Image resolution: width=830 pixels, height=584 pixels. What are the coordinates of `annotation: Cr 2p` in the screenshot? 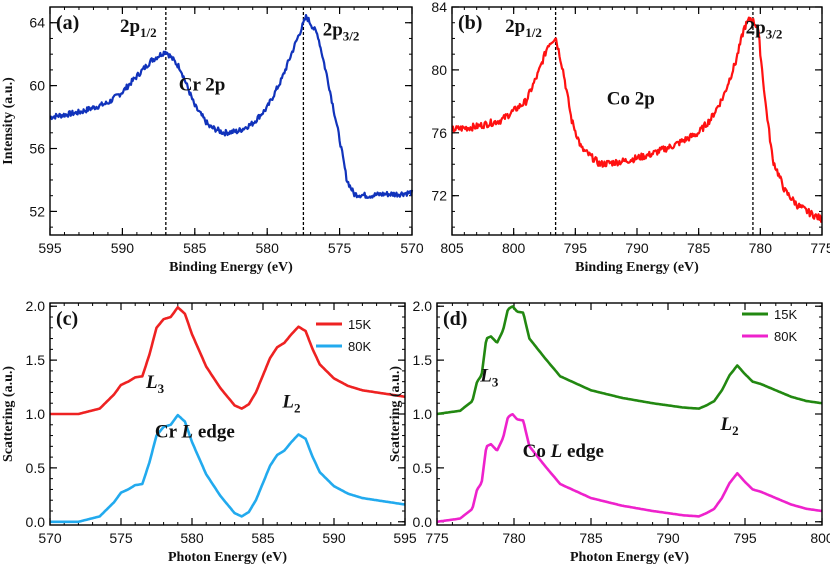 It's located at (202, 84).